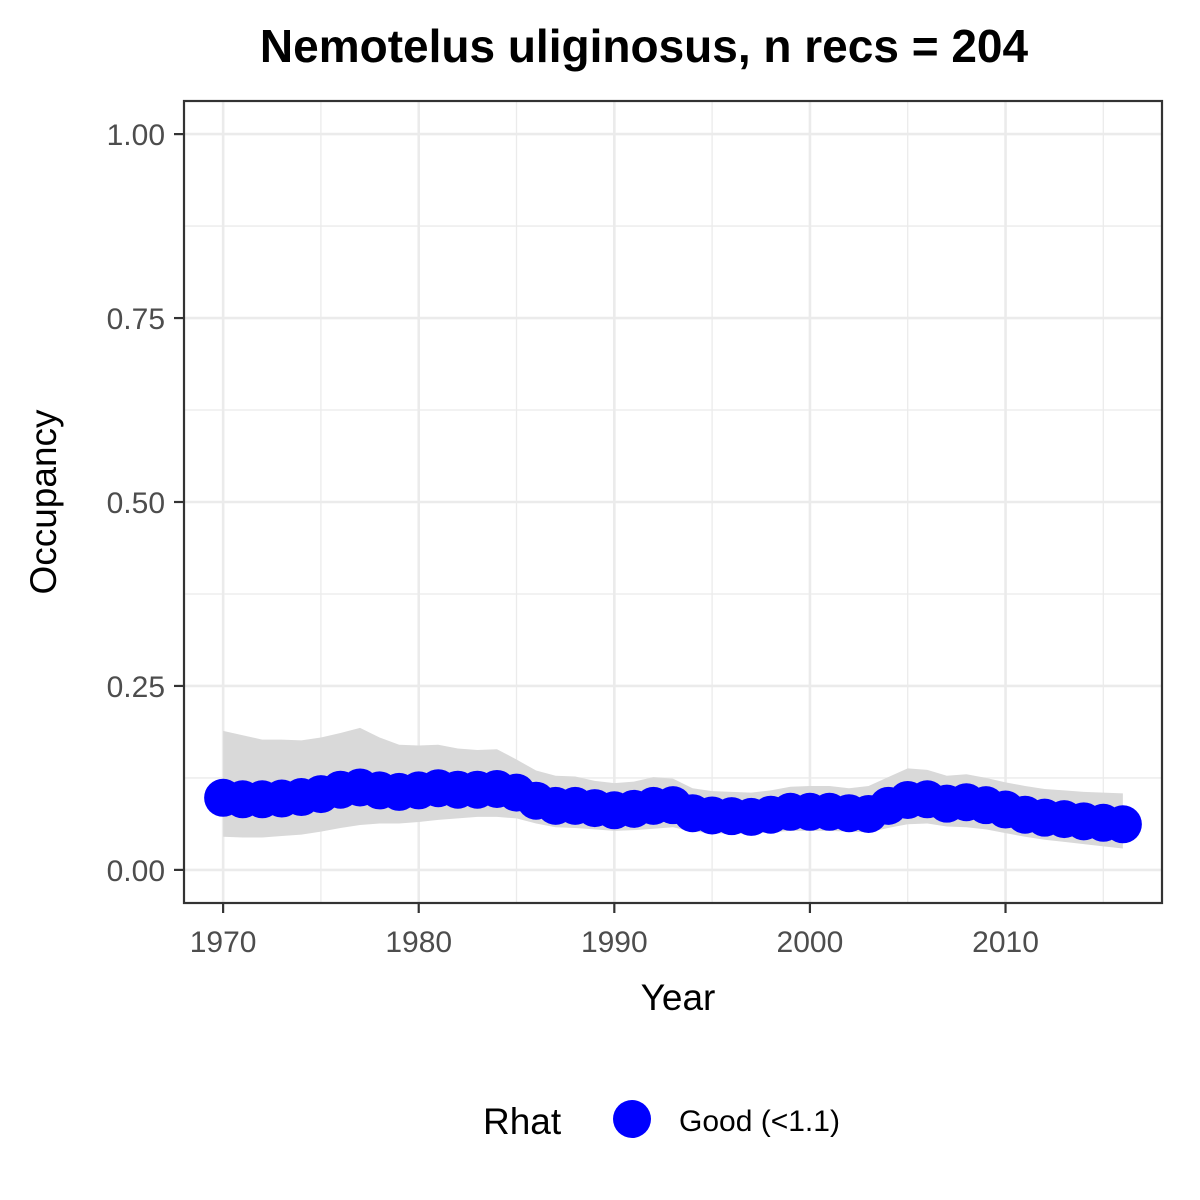 The width and height of the screenshot is (1200, 1200). Describe the element at coordinates (136, 135) in the screenshot. I see `y-tick-label: 1.00` at that location.